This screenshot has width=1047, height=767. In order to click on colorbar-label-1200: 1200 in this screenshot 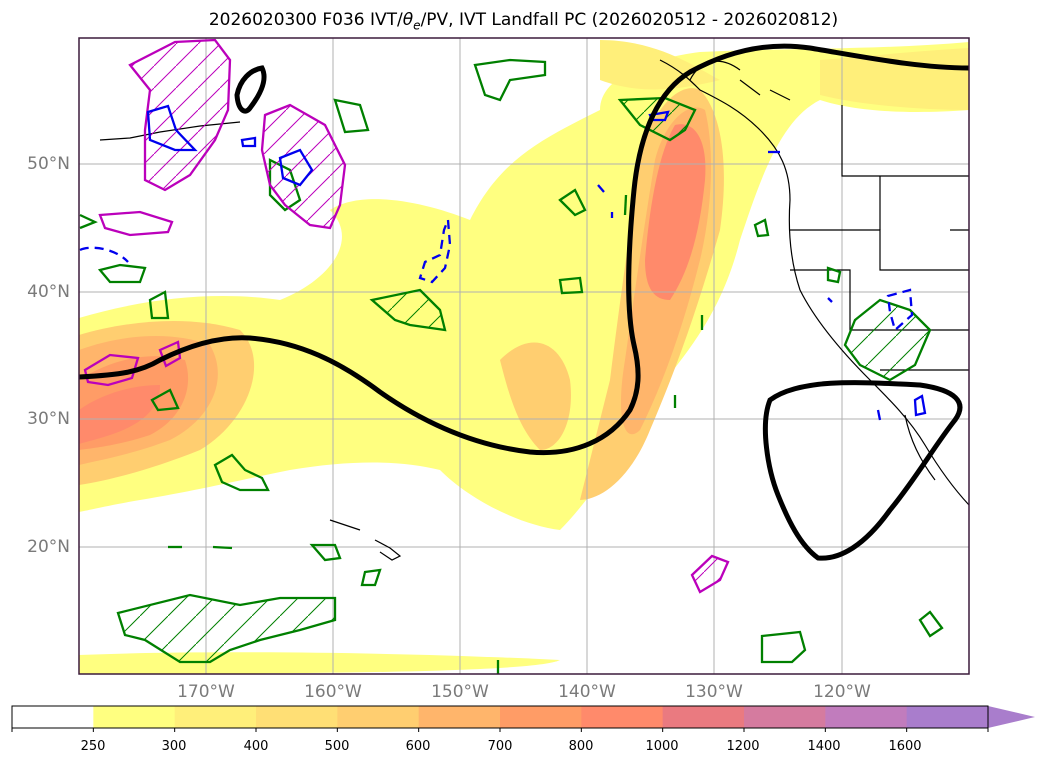, I will do `click(743, 746)`.